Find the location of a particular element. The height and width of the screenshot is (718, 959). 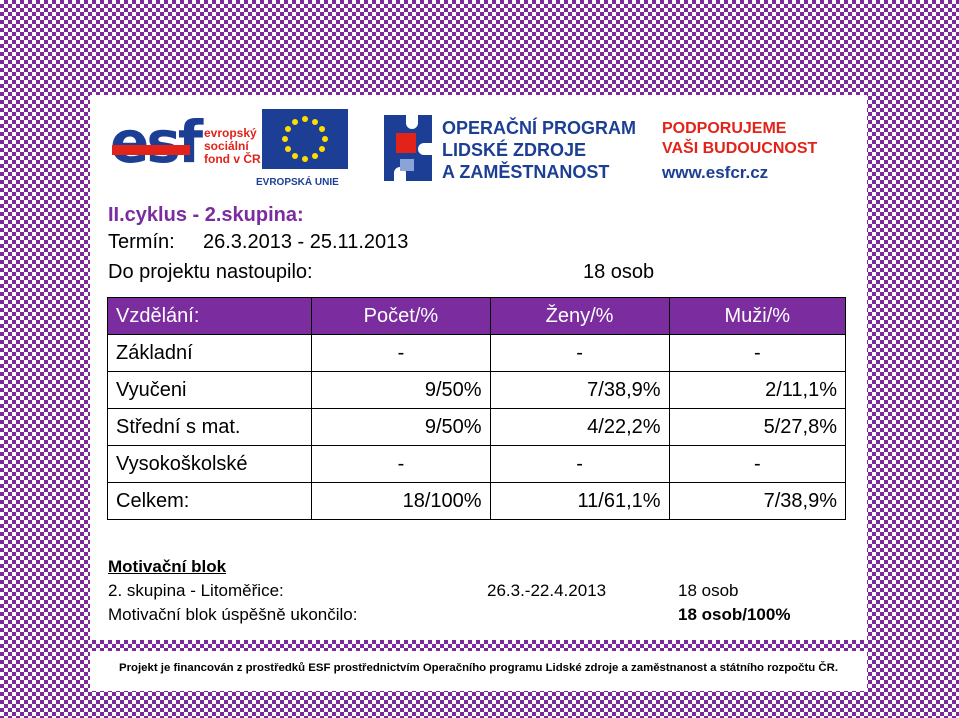

table-cell: 11/61,1% is located at coordinates (579, 501).